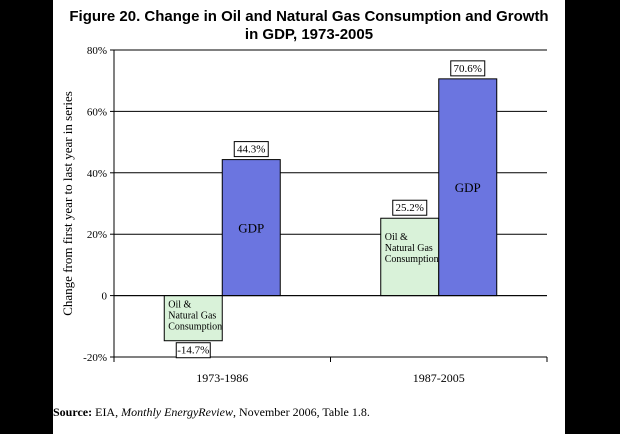  I want to click on data-label: 44.3%, so click(251, 150).